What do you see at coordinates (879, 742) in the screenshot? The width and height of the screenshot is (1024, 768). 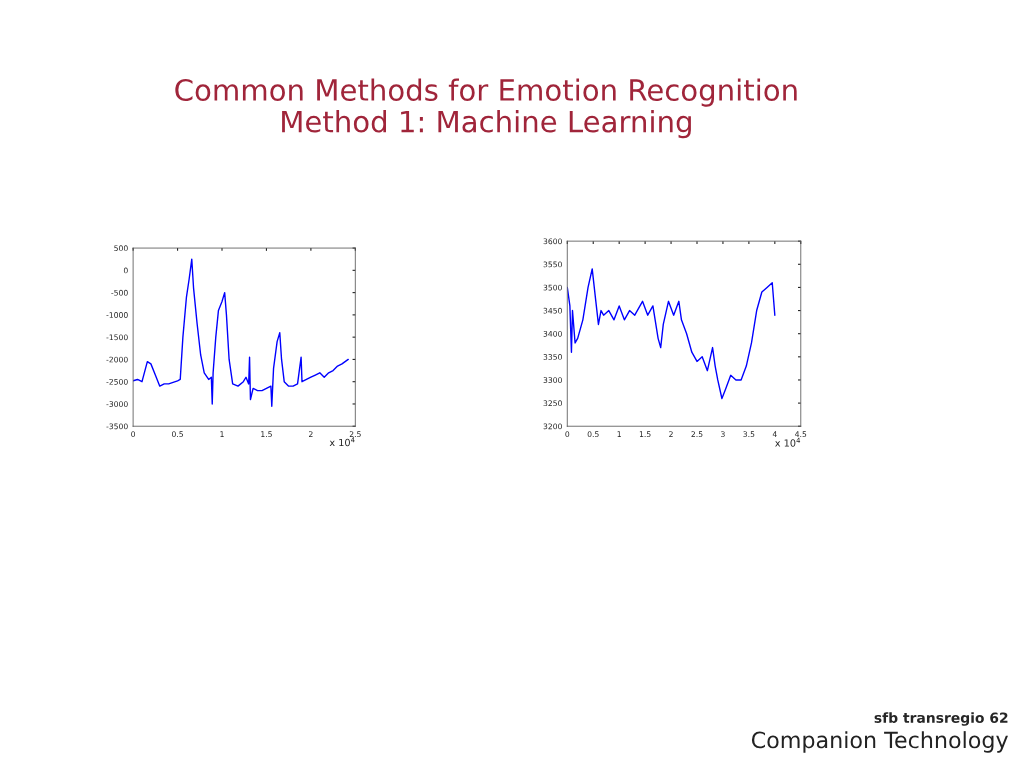 I see `text: Companion Technology` at bounding box center [879, 742].